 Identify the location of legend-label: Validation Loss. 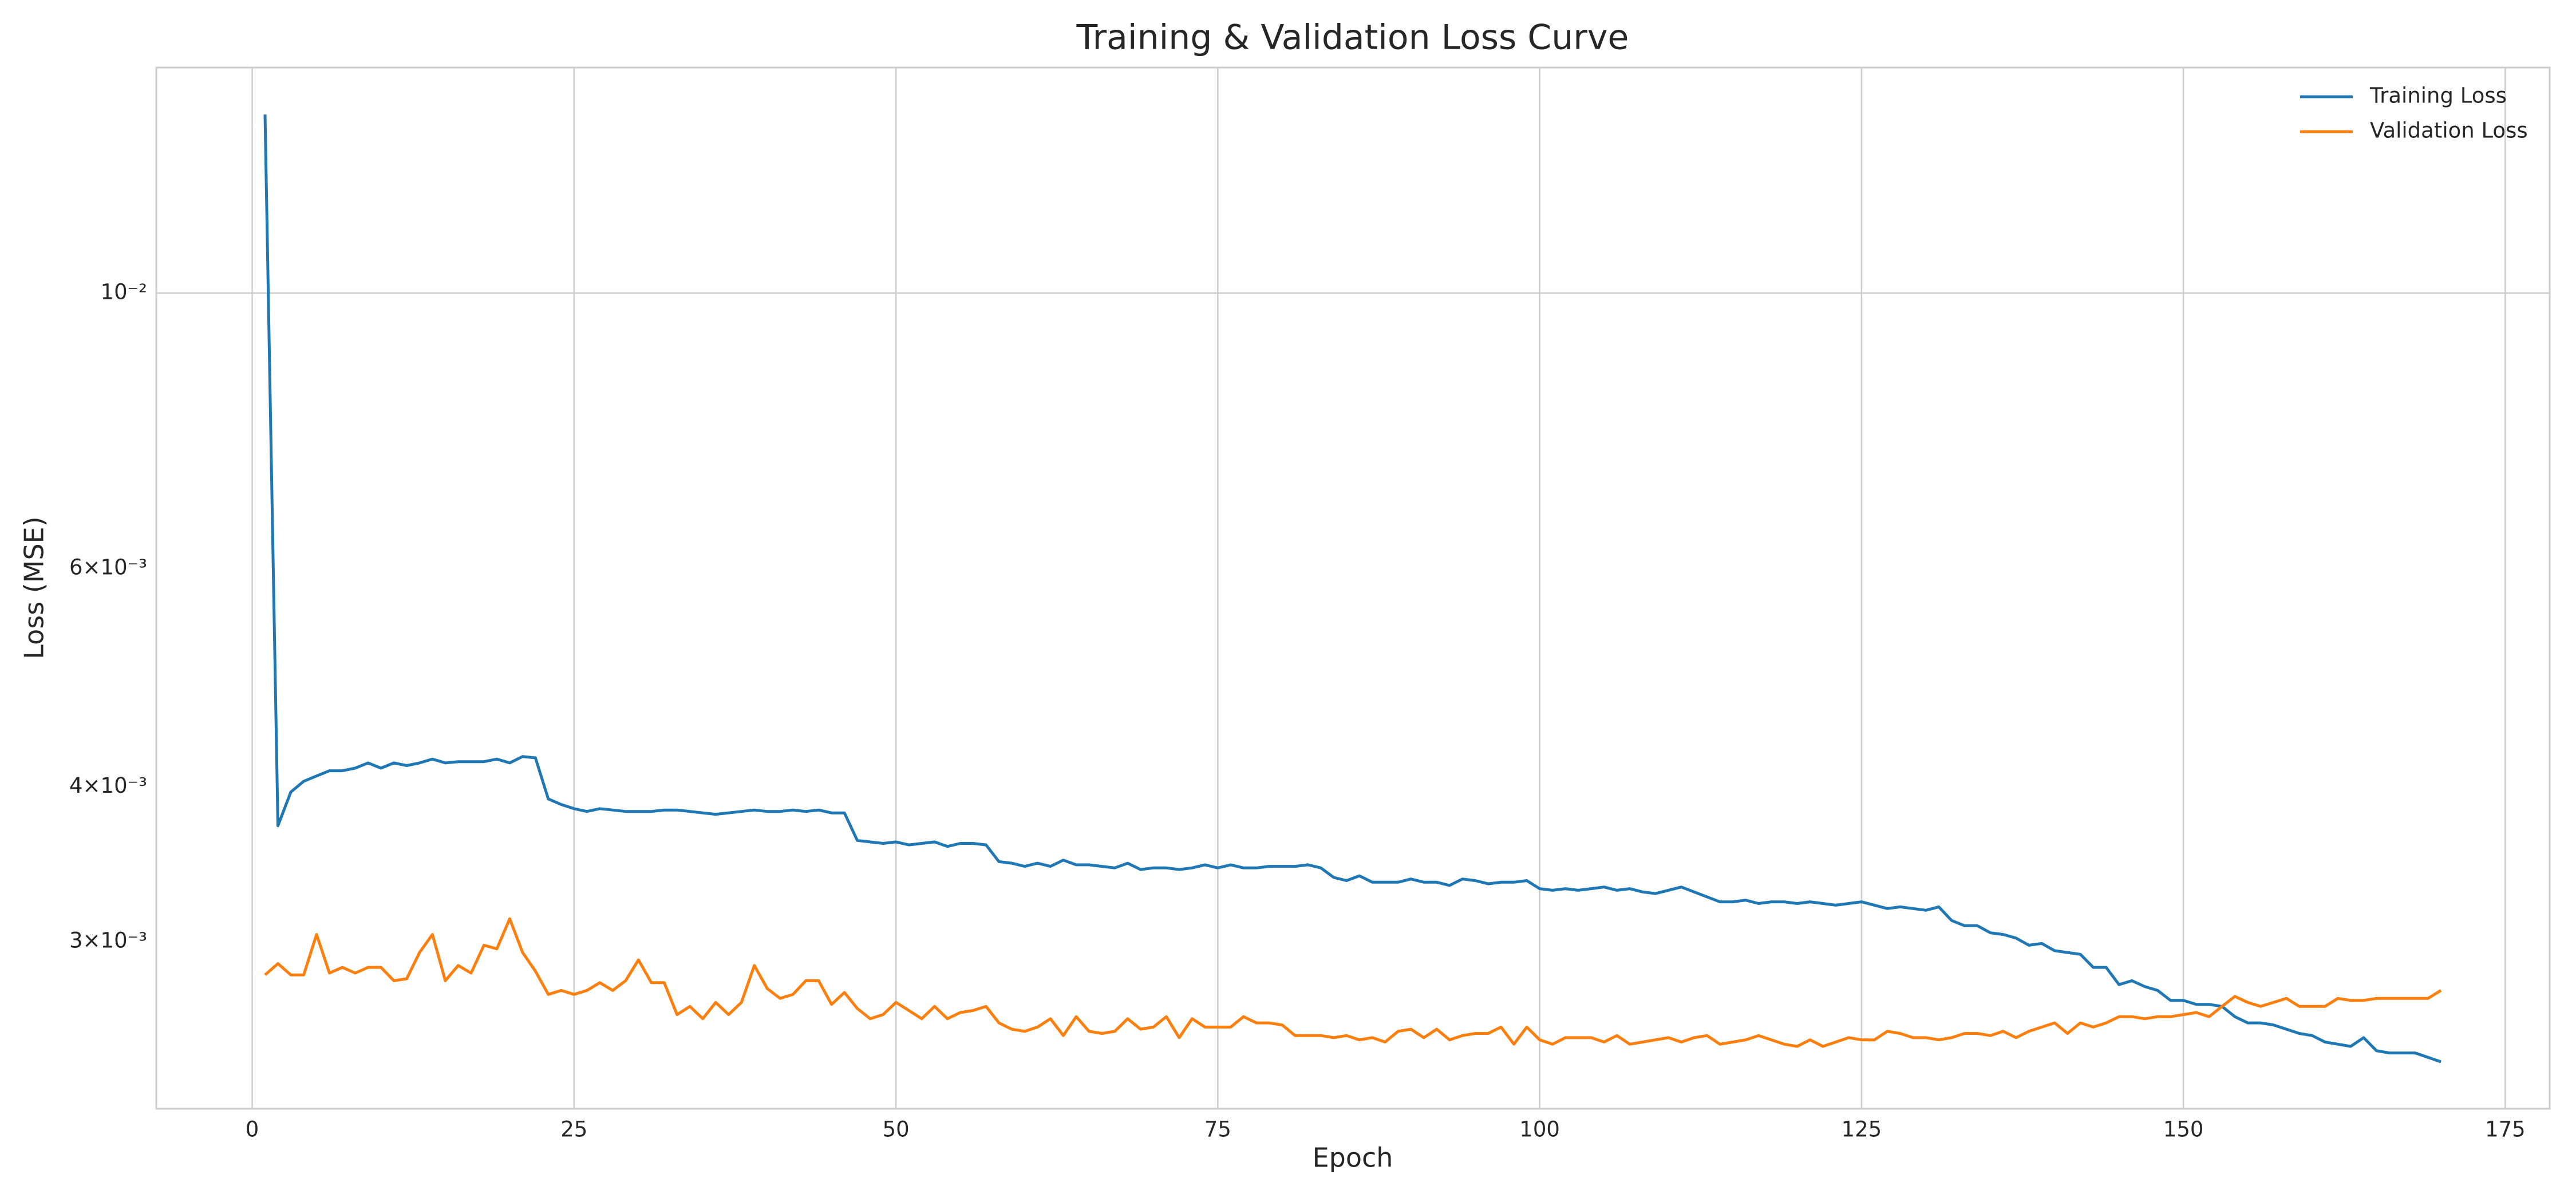
(2449, 131).